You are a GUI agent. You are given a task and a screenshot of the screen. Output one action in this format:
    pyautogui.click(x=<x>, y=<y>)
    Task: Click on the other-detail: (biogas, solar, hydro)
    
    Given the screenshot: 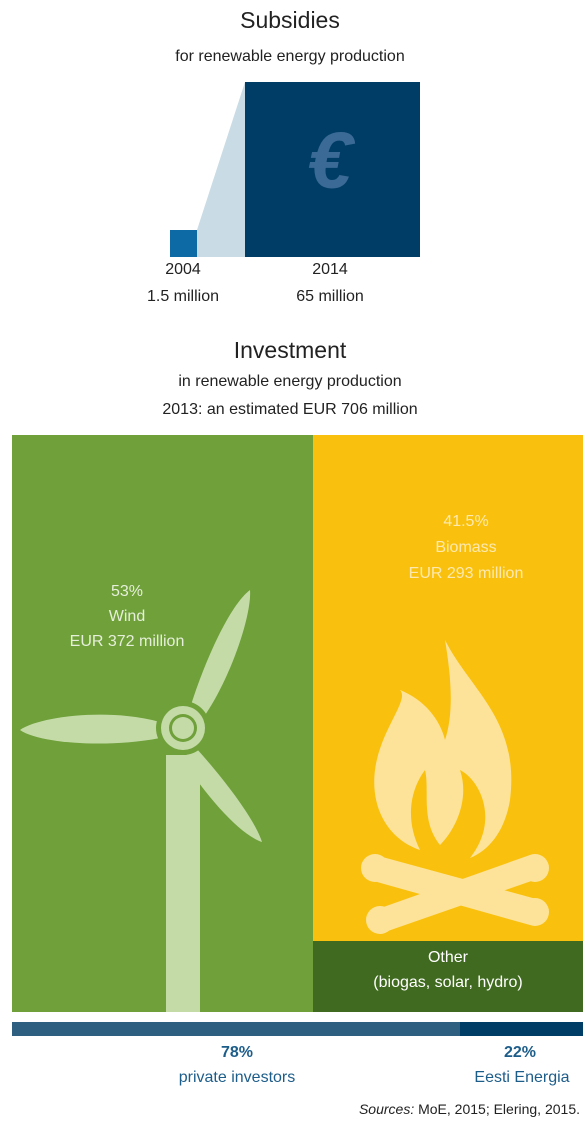 What is the action you would take?
    pyautogui.click(x=447, y=982)
    